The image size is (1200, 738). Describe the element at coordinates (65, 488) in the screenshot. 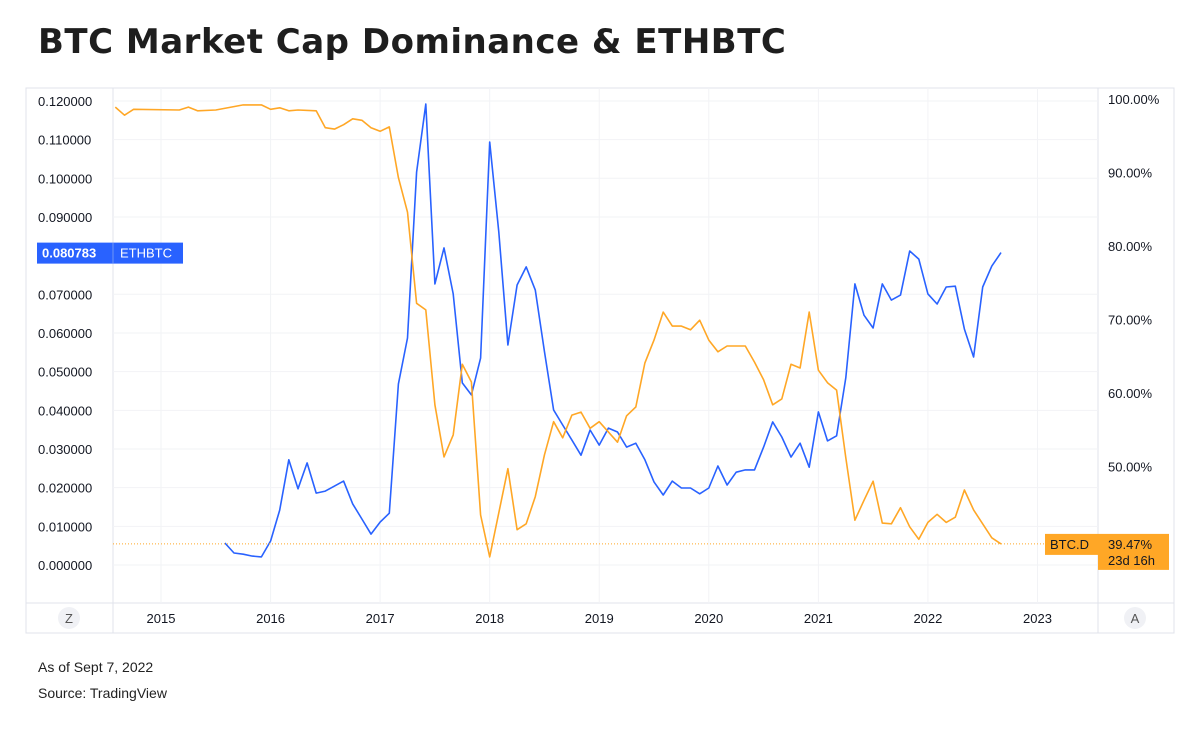

I see `left-tick-label: 0.020000` at that location.